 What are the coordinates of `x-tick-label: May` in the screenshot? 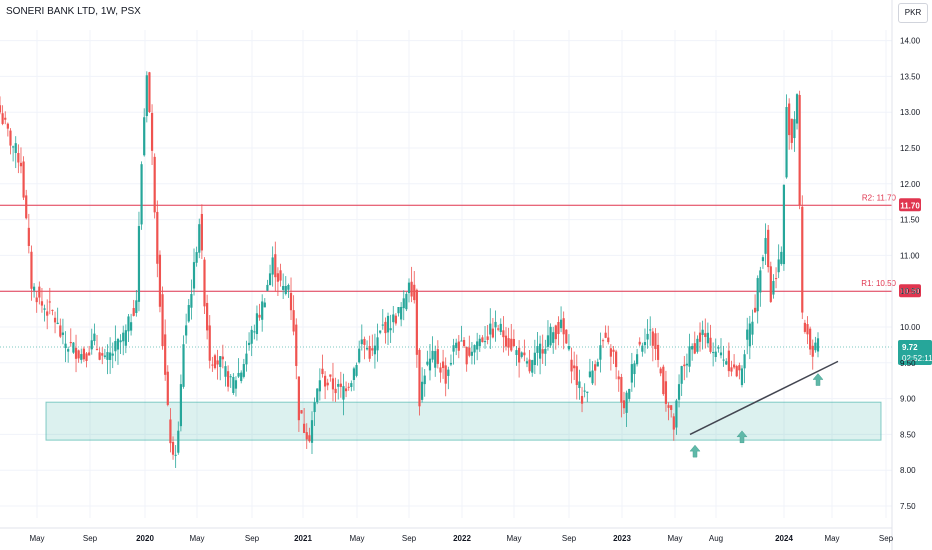 It's located at (674, 538).